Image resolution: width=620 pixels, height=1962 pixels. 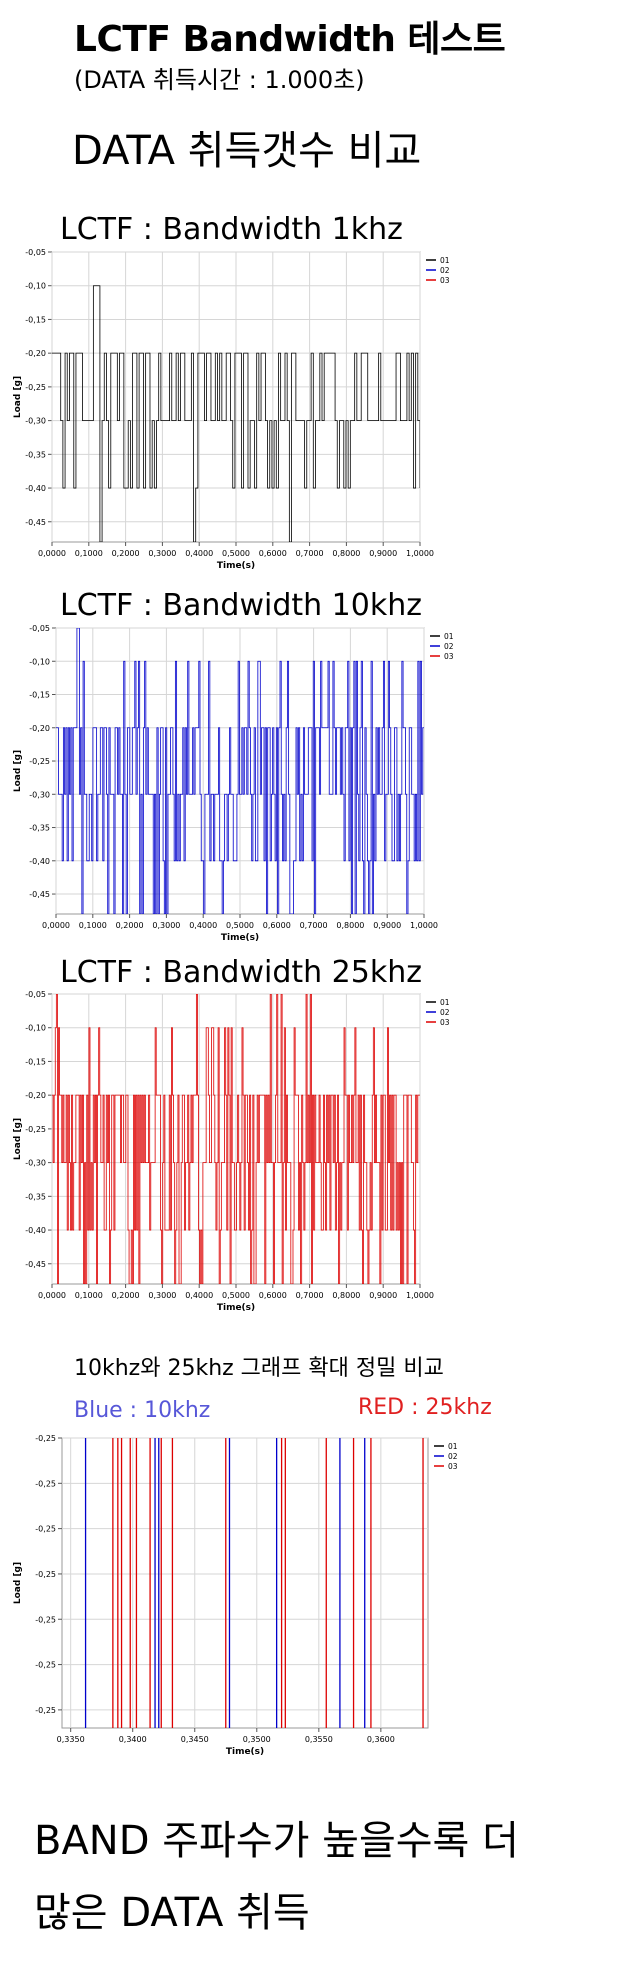 What do you see at coordinates (240, 771) in the screenshot?
I see `series-02-line` at bounding box center [240, 771].